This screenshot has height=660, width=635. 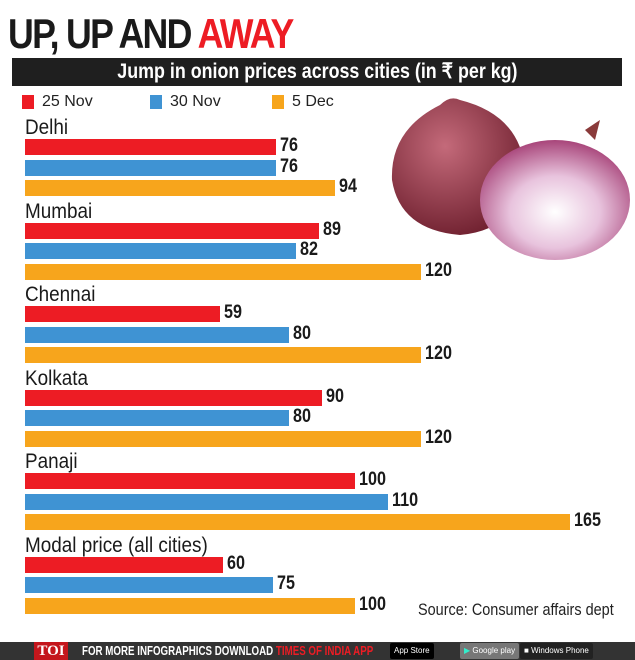 I want to click on data-label: 94, so click(x=348, y=186).